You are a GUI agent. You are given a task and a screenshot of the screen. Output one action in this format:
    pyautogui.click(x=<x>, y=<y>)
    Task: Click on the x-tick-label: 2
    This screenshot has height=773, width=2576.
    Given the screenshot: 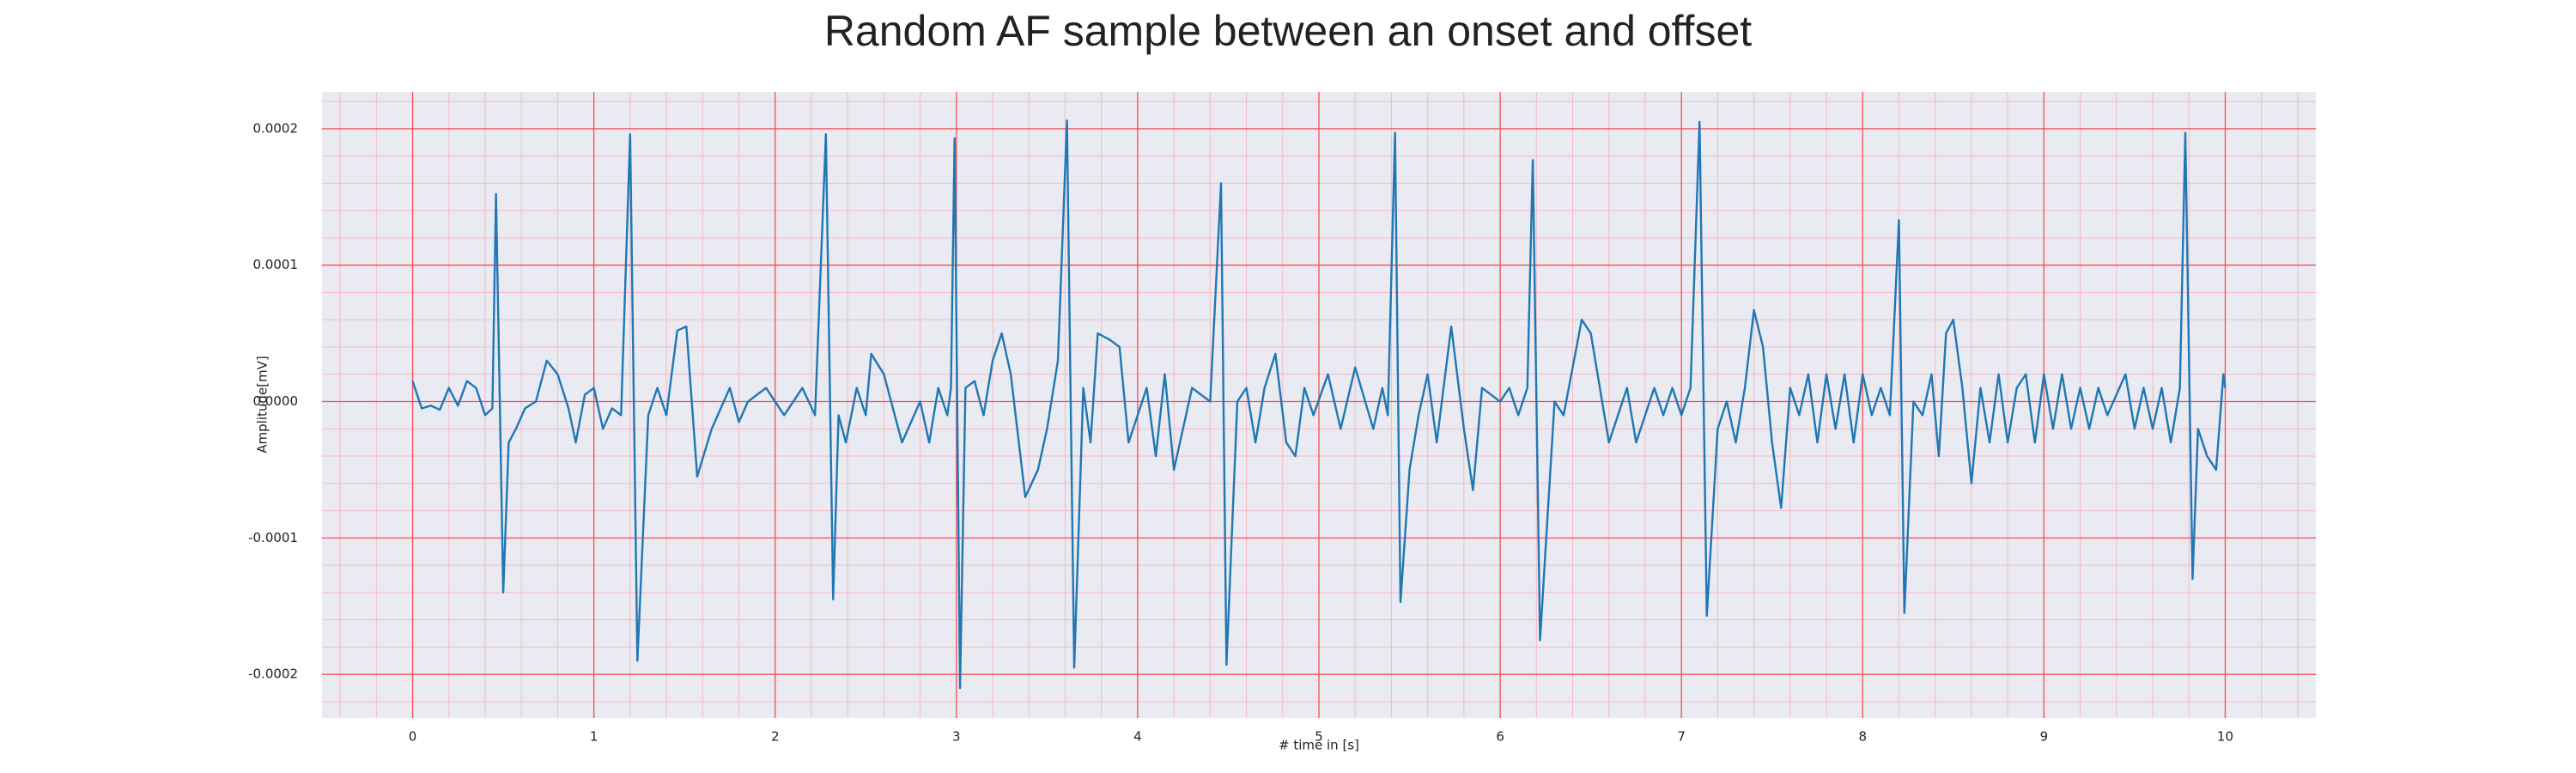 What is the action you would take?
    pyautogui.click(x=775, y=737)
    